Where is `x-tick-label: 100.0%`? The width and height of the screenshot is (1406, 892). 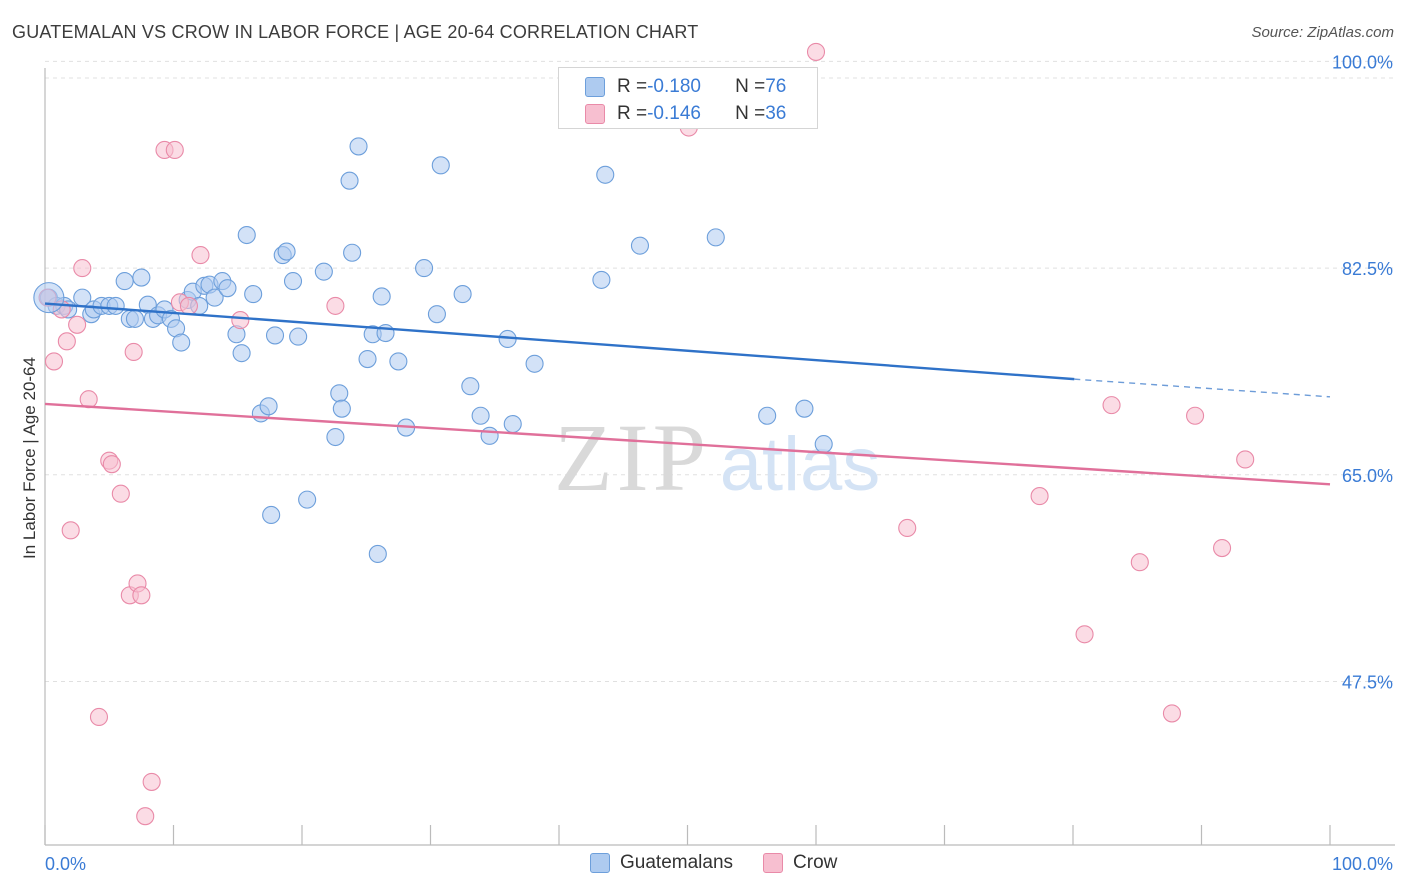 x-tick-label: 100.0% is located at coordinates (1362, 864).